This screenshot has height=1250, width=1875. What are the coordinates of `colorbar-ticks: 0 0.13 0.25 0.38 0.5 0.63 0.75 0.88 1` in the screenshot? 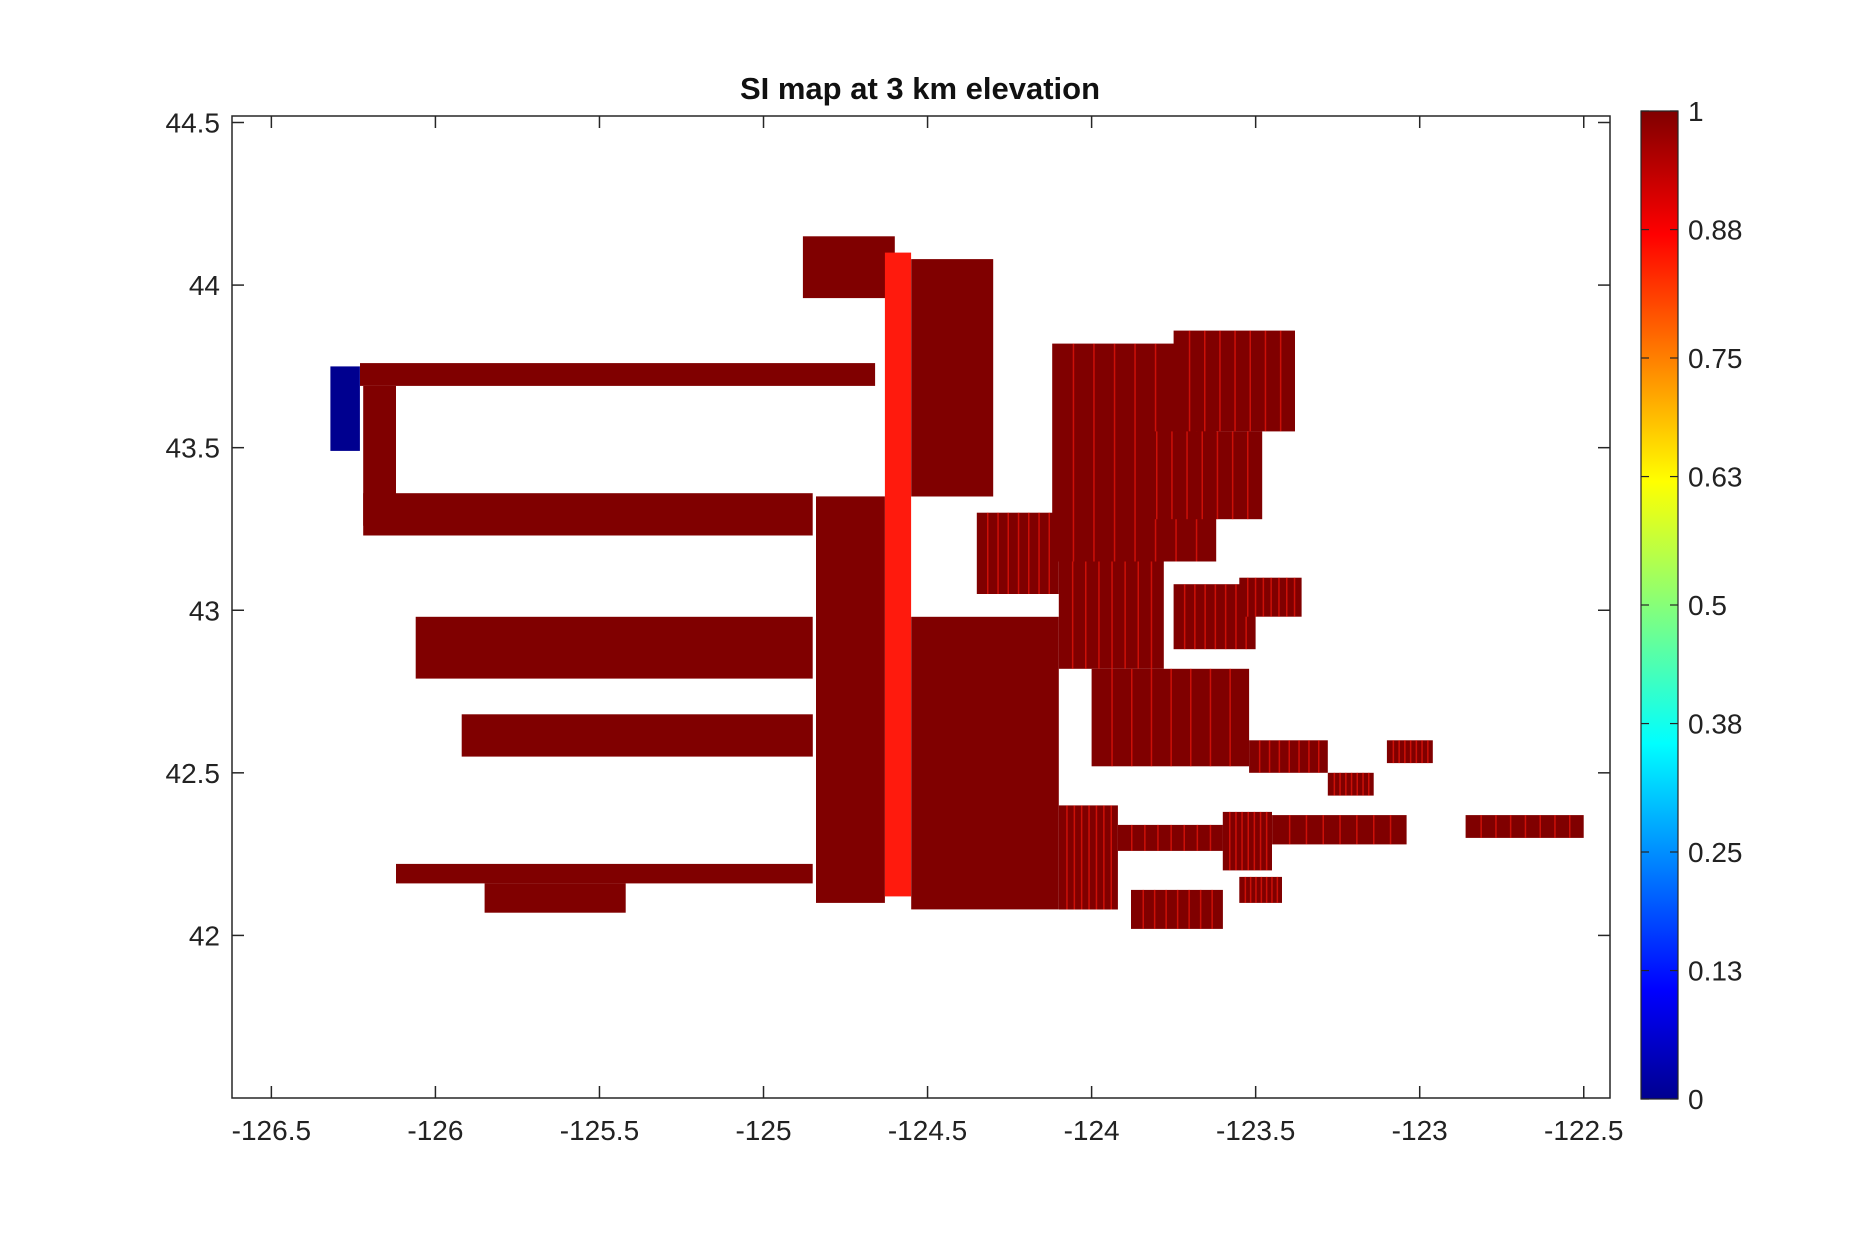 It's located at (1692, 605).